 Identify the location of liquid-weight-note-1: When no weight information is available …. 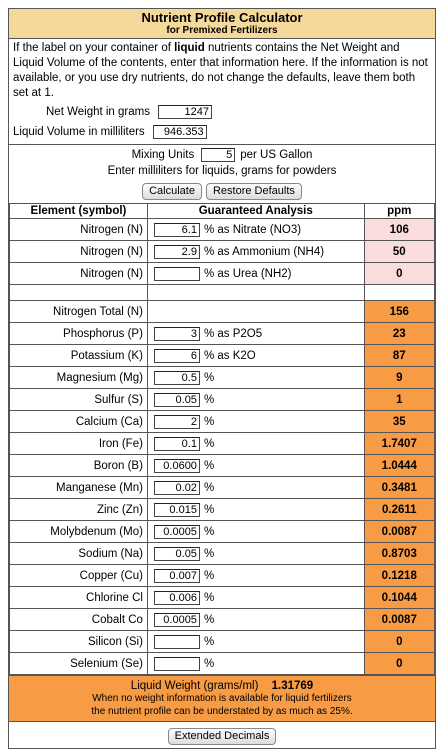
(222, 698).